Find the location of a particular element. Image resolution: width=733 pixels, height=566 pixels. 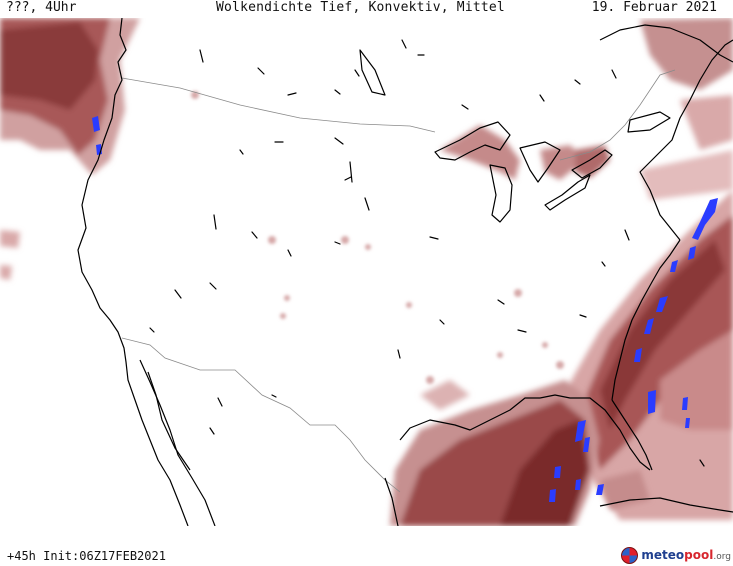

forecast-init-label: +45h Init:06Z17FEB2021 is located at coordinates (86, 556).